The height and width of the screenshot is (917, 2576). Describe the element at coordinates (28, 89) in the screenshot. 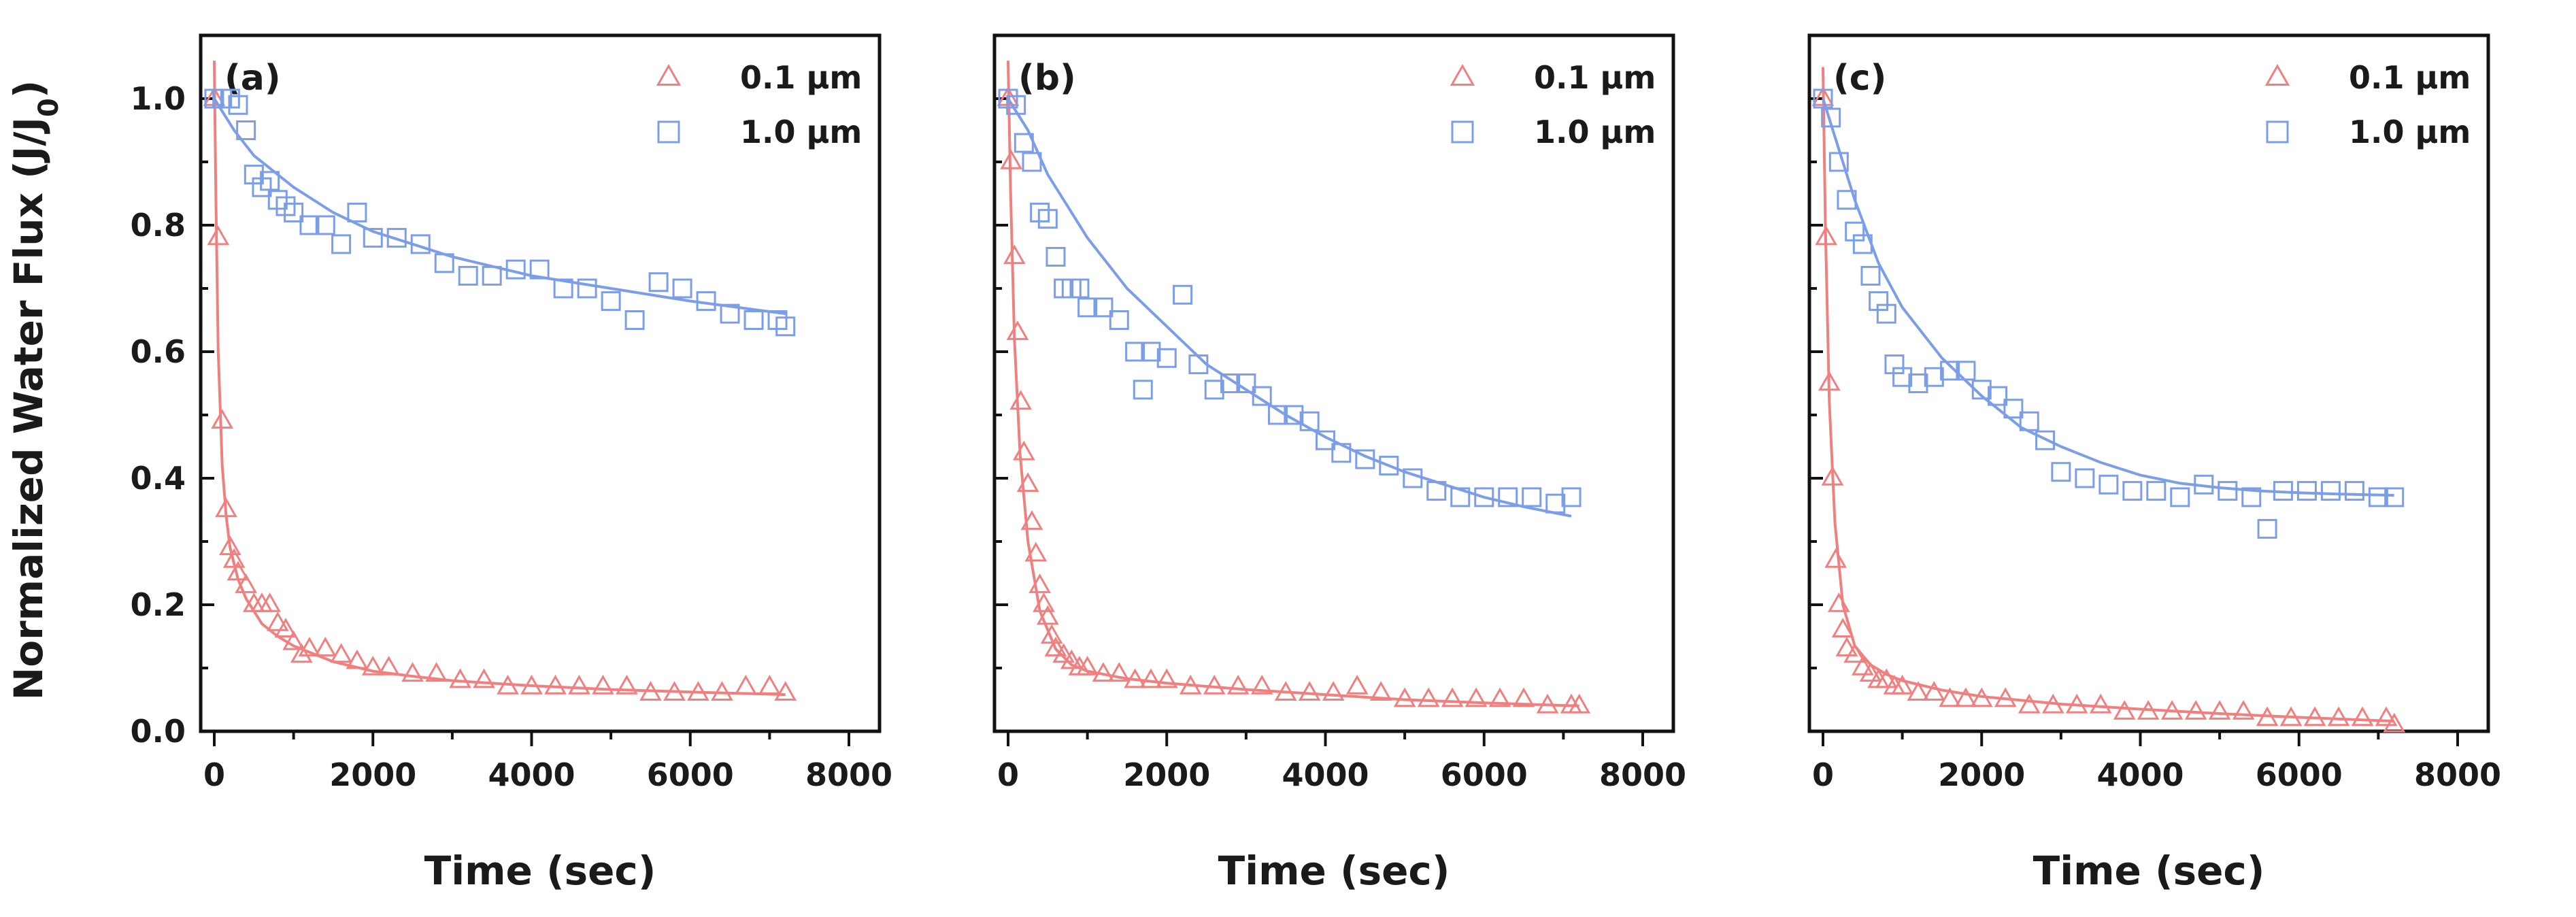

I see `y-axis-title-close: )` at that location.